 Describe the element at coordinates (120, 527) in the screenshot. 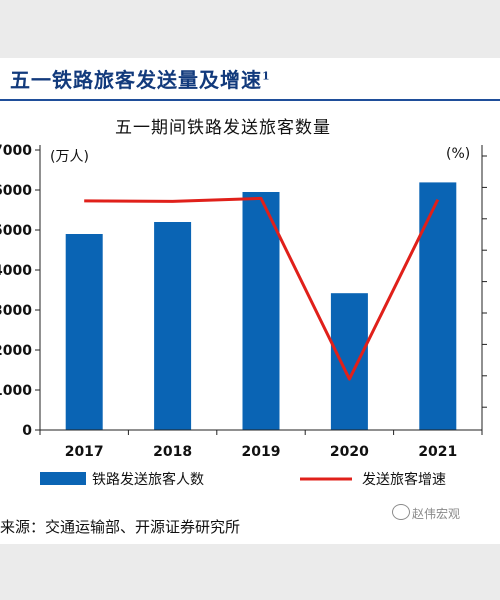

I see `source-note: 来源：交通运输部、开源证券研究所` at that location.